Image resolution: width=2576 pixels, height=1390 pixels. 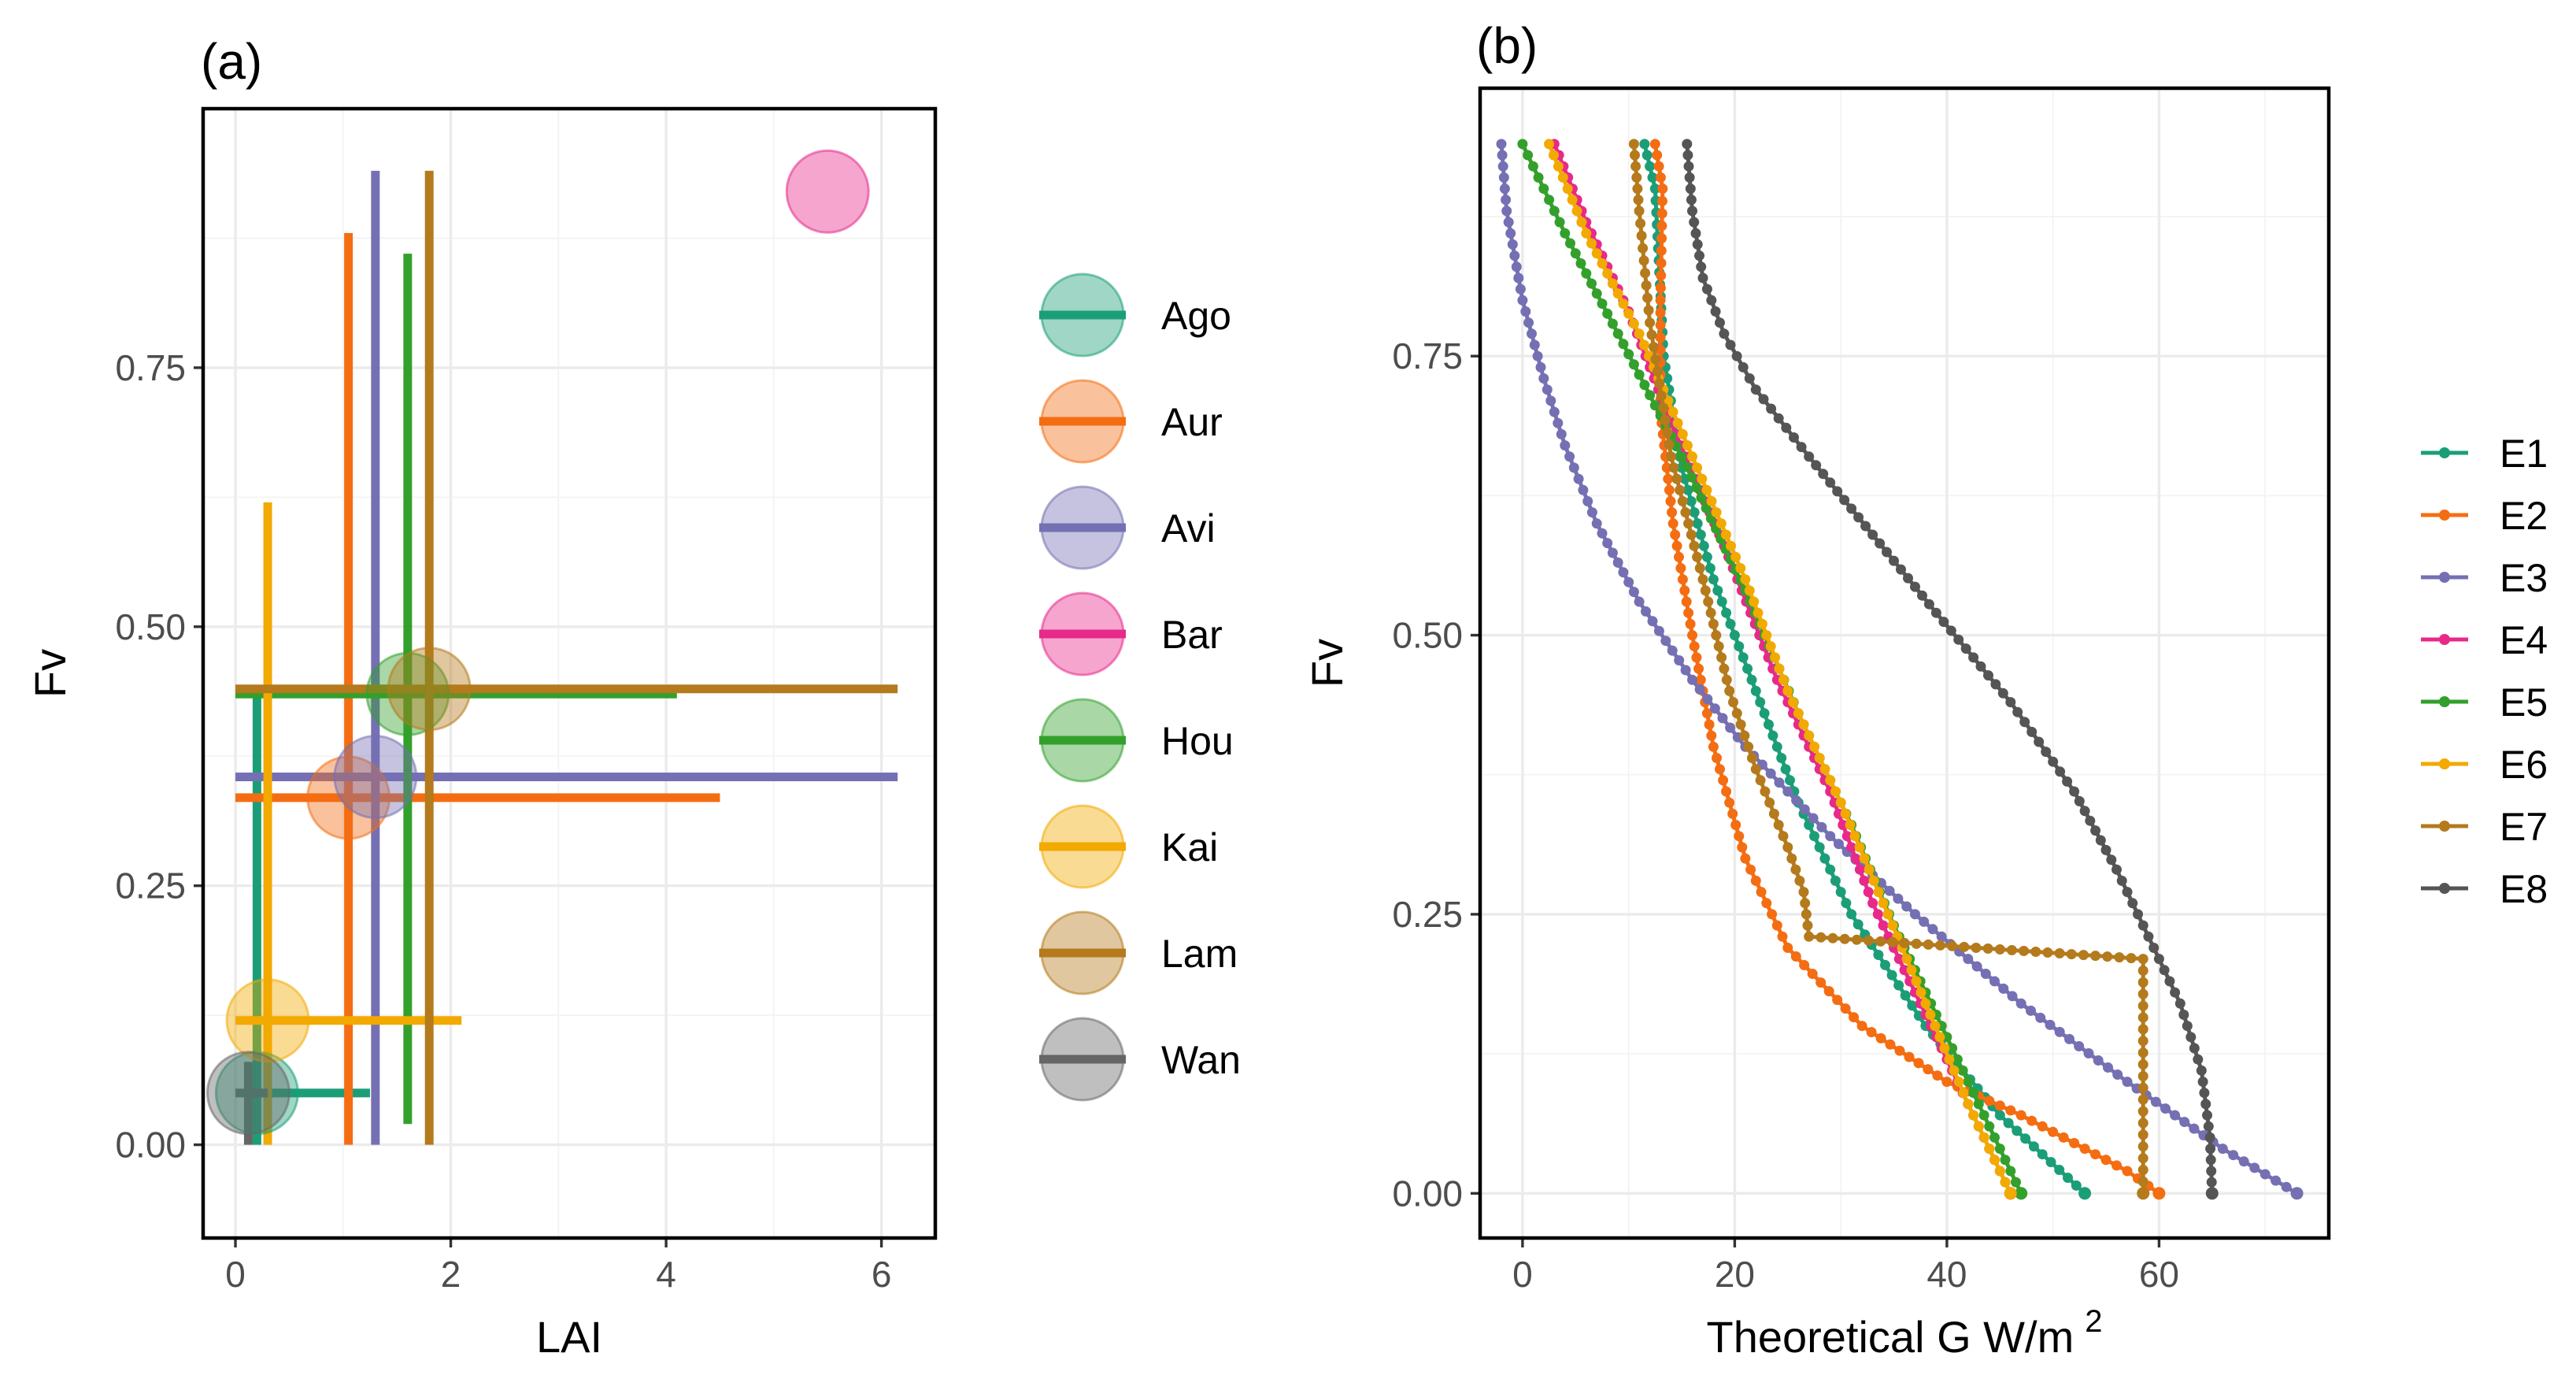 I want to click on legend-label: Hou, so click(x=1197, y=741).